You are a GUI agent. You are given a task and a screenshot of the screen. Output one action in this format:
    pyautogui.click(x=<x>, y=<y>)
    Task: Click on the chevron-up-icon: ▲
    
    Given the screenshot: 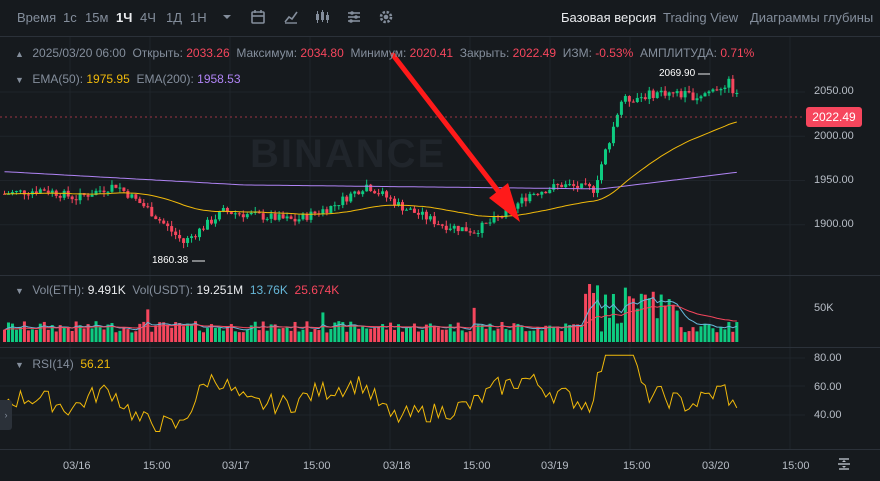 What is the action you would take?
    pyautogui.click(x=19, y=54)
    